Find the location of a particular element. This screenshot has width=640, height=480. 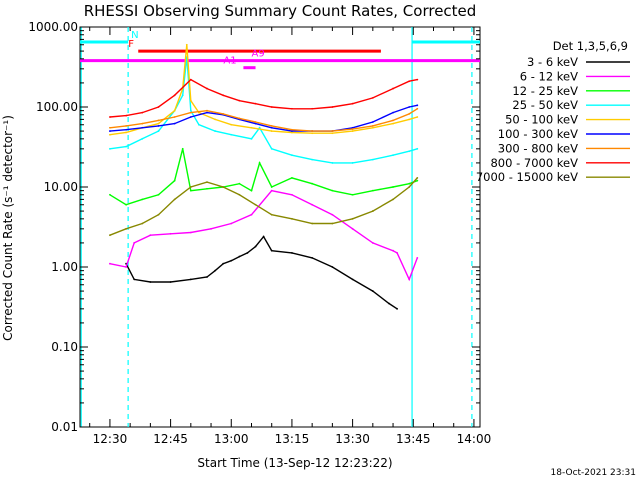

interval-label: F is located at coordinates (131, 44).